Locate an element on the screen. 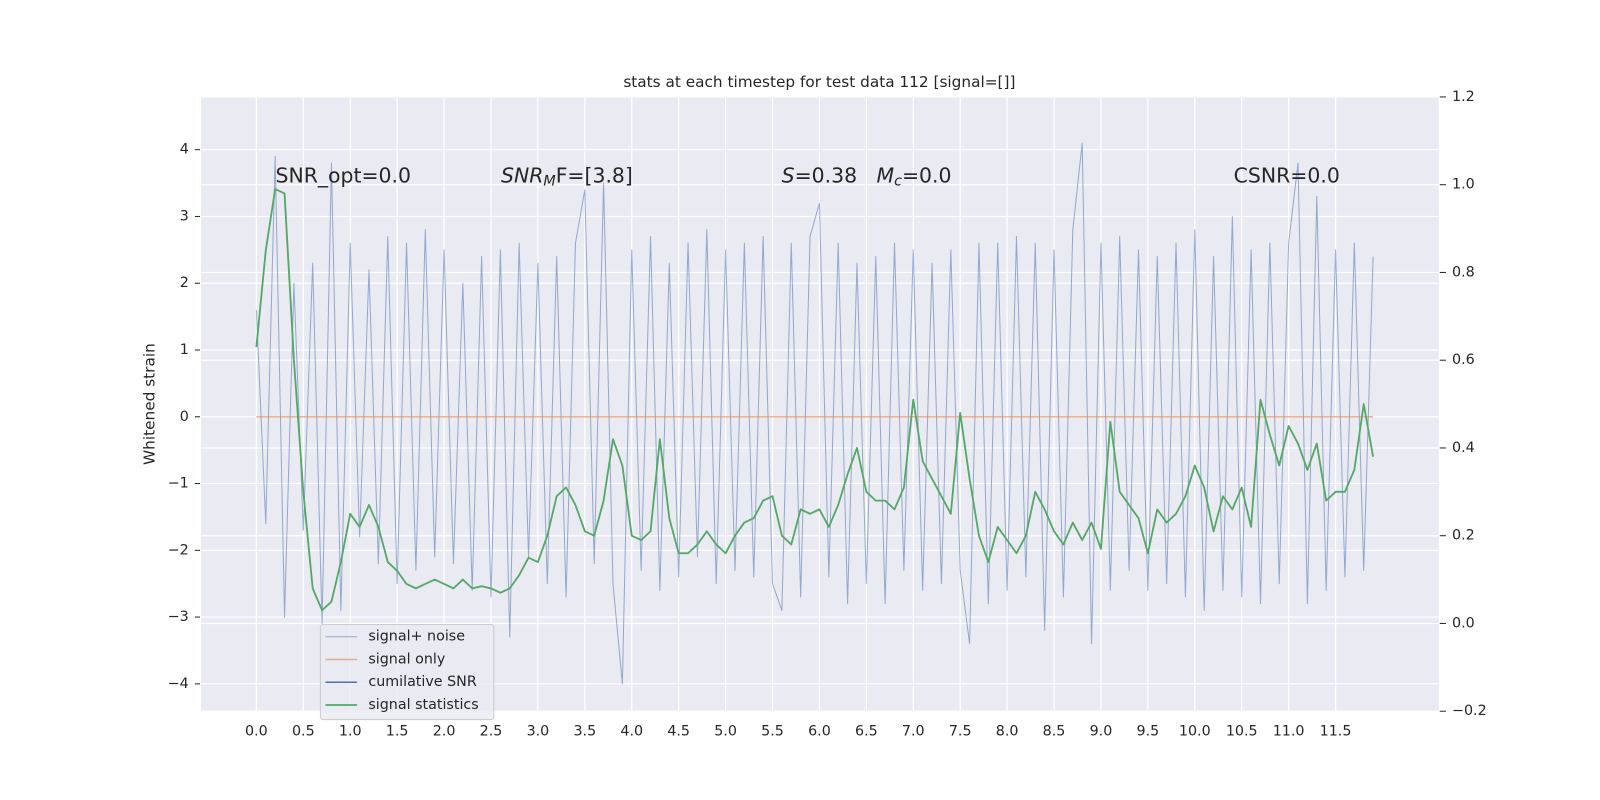  x-tick-label: 10.5 is located at coordinates (1242, 732).